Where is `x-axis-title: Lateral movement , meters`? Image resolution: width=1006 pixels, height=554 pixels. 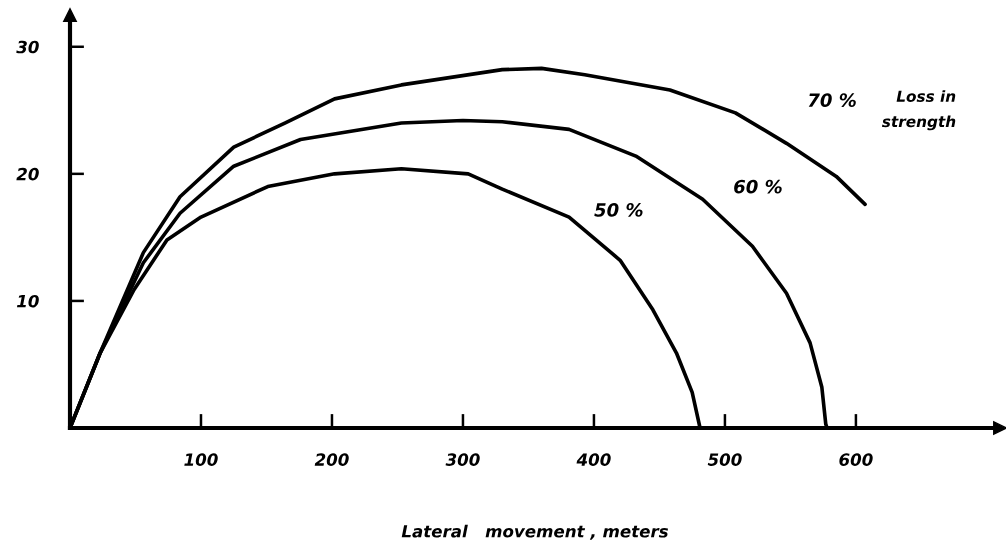 x-axis-title: Lateral movement , meters is located at coordinates (535, 532).